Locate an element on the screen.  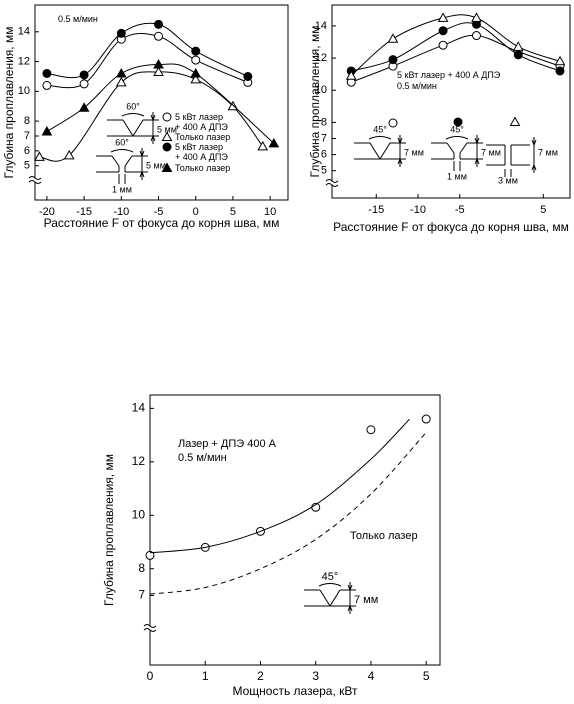
curve is located at coordinates (279, 486).